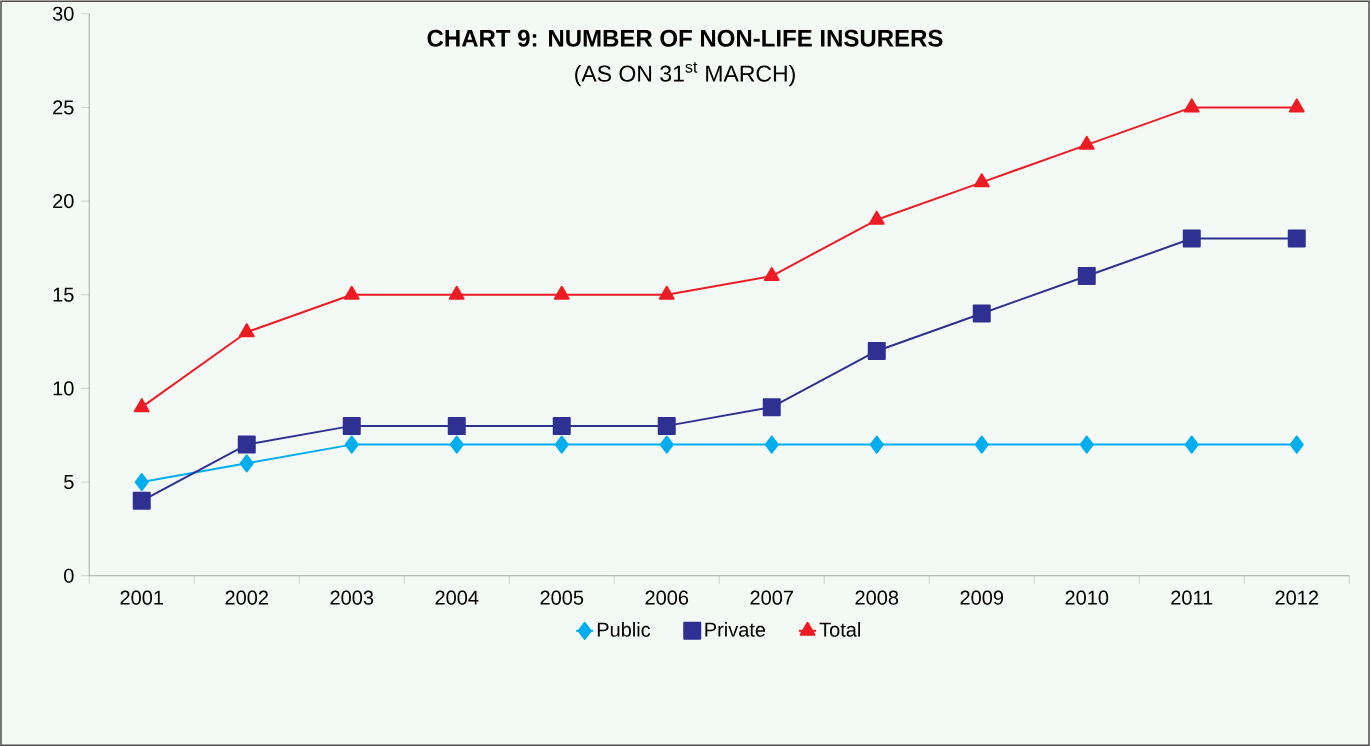 The height and width of the screenshot is (746, 1370). What do you see at coordinates (63, 388) in the screenshot?
I see `y-tick-label: 10` at bounding box center [63, 388].